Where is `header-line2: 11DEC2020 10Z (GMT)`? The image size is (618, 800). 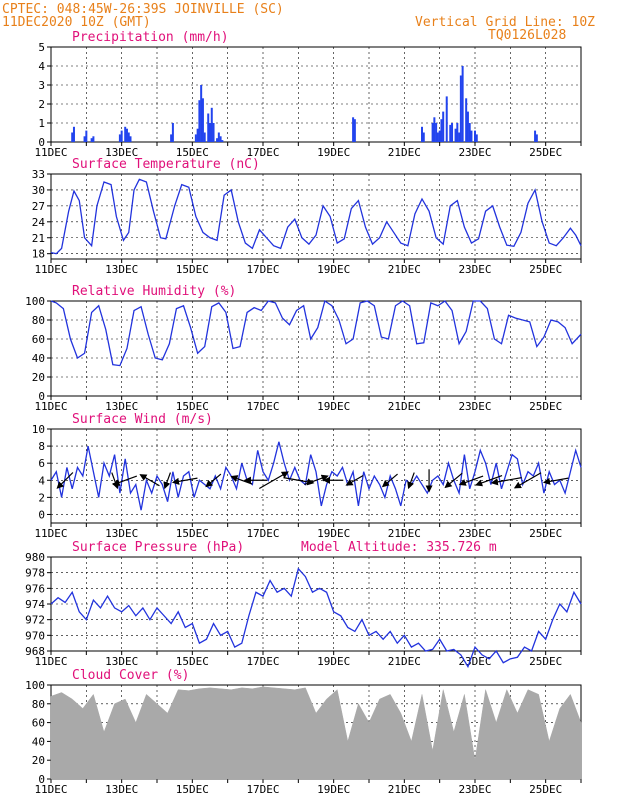
header-line2: 11DEC2020 10Z (GMT) is located at coordinates (76, 22).